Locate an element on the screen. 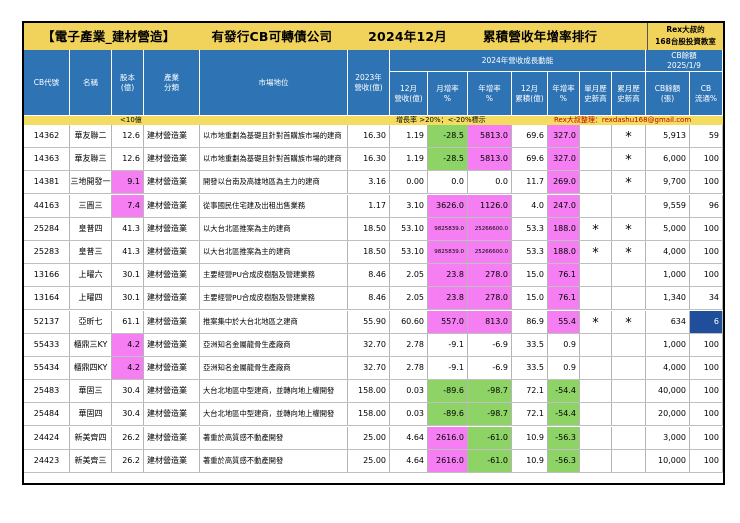 This screenshot has height=523, width=740. cell-mom: 3626.0 is located at coordinates (448, 205).